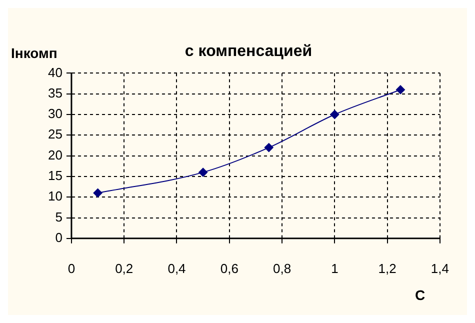 The image size is (475, 323). What do you see at coordinates (229, 268) in the screenshot?
I see `x-tick-label: 0,6` at bounding box center [229, 268].